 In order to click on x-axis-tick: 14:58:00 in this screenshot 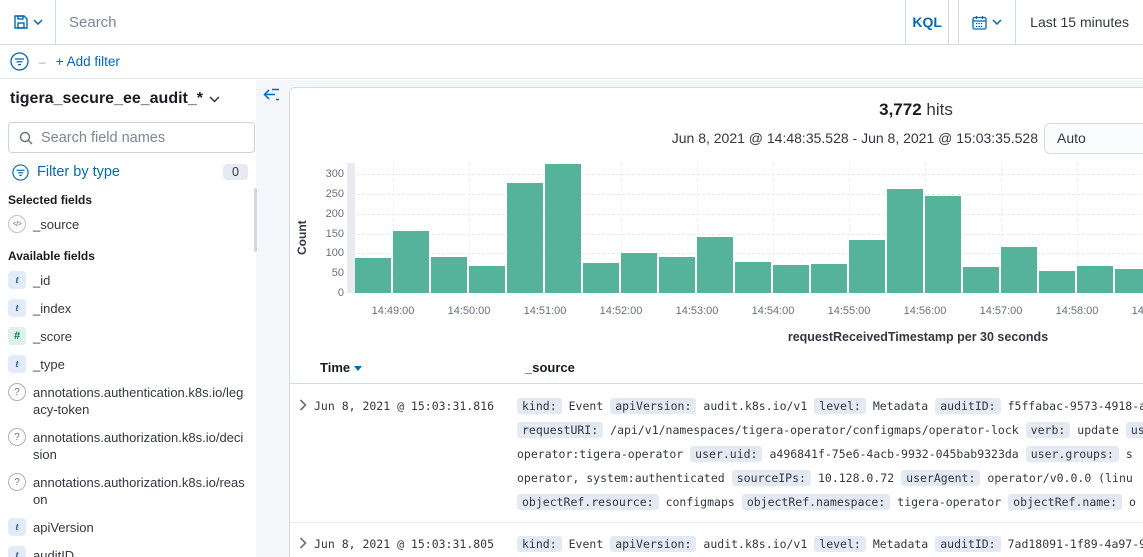, I will do `click(1077, 311)`.